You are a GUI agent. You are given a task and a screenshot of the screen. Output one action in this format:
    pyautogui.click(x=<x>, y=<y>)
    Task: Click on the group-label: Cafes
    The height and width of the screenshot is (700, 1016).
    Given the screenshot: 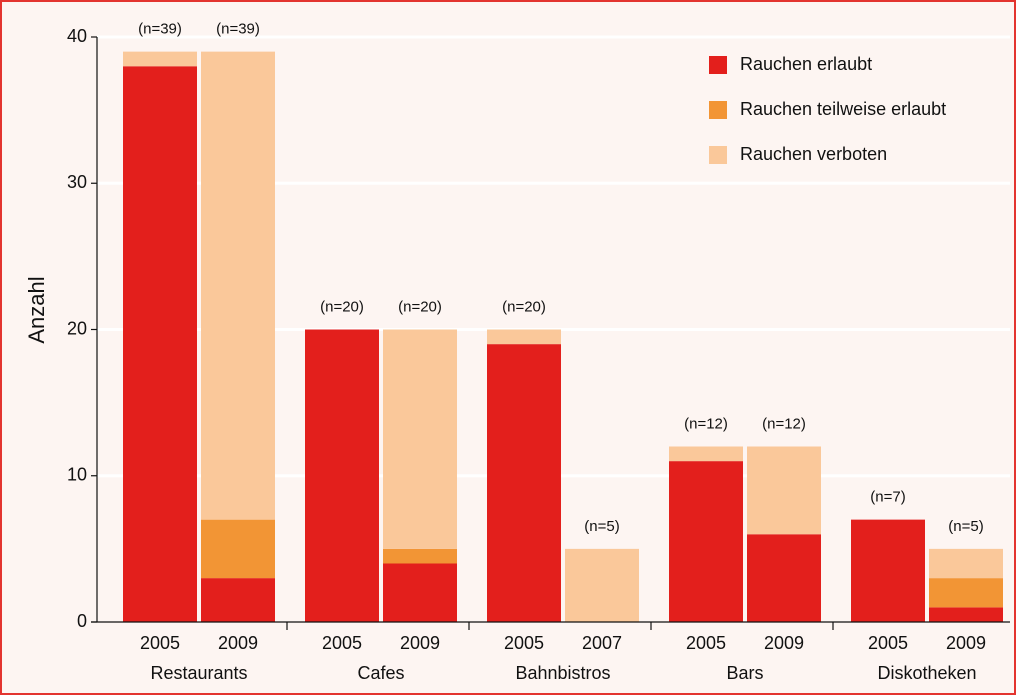 What is the action you would take?
    pyautogui.click(x=380, y=673)
    